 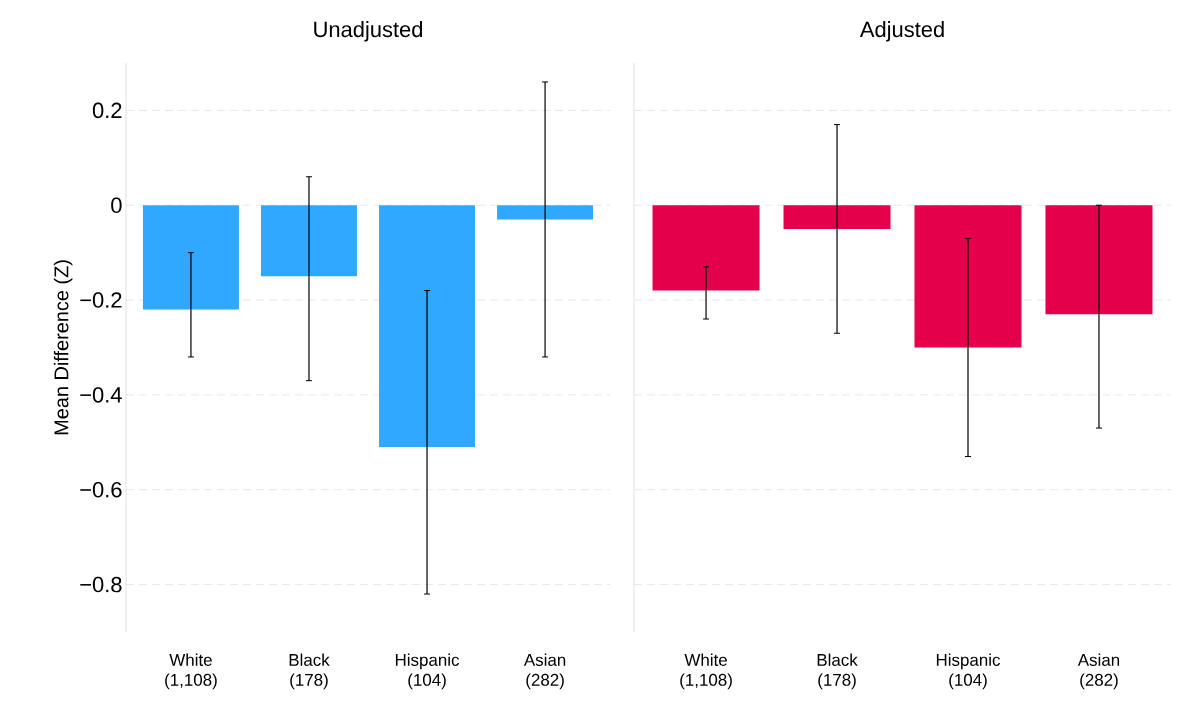 What do you see at coordinates (101, 395) in the screenshot?
I see `y-tick-label: −0.4` at bounding box center [101, 395].